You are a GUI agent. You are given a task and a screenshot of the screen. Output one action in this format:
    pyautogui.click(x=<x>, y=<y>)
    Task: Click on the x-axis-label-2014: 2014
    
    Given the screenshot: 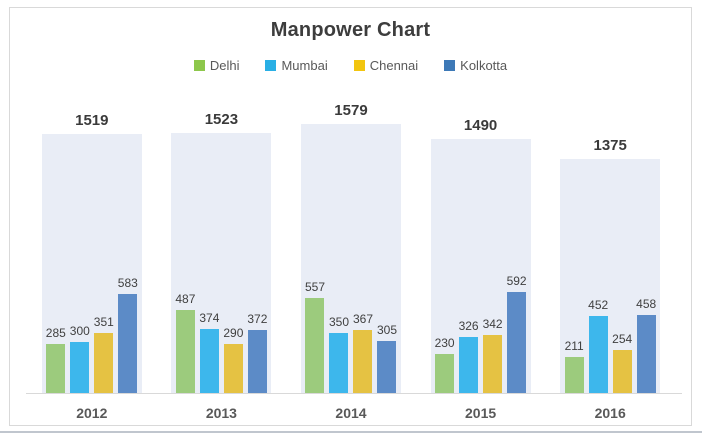 What is the action you would take?
    pyautogui.click(x=351, y=413)
    